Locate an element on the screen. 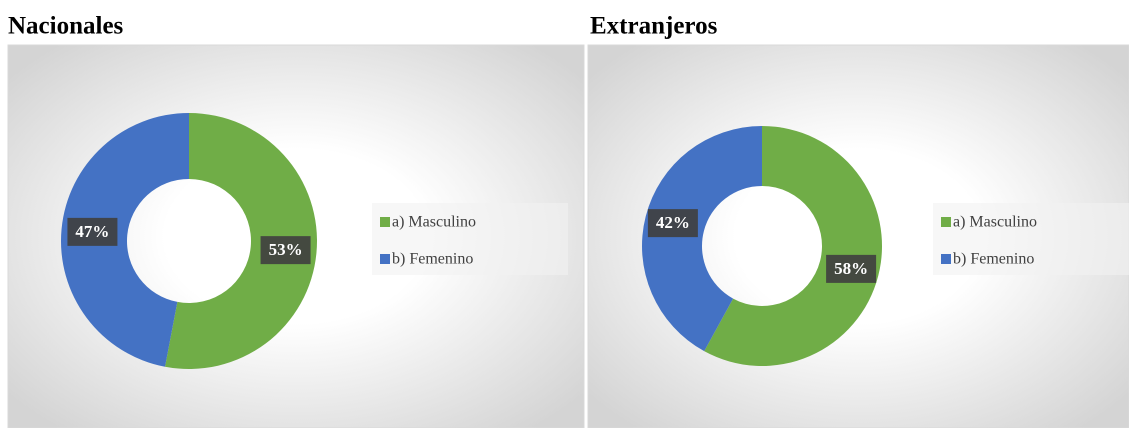 This screenshot has width=1129, height=428. chart-title: Extranjeros is located at coordinates (654, 26).